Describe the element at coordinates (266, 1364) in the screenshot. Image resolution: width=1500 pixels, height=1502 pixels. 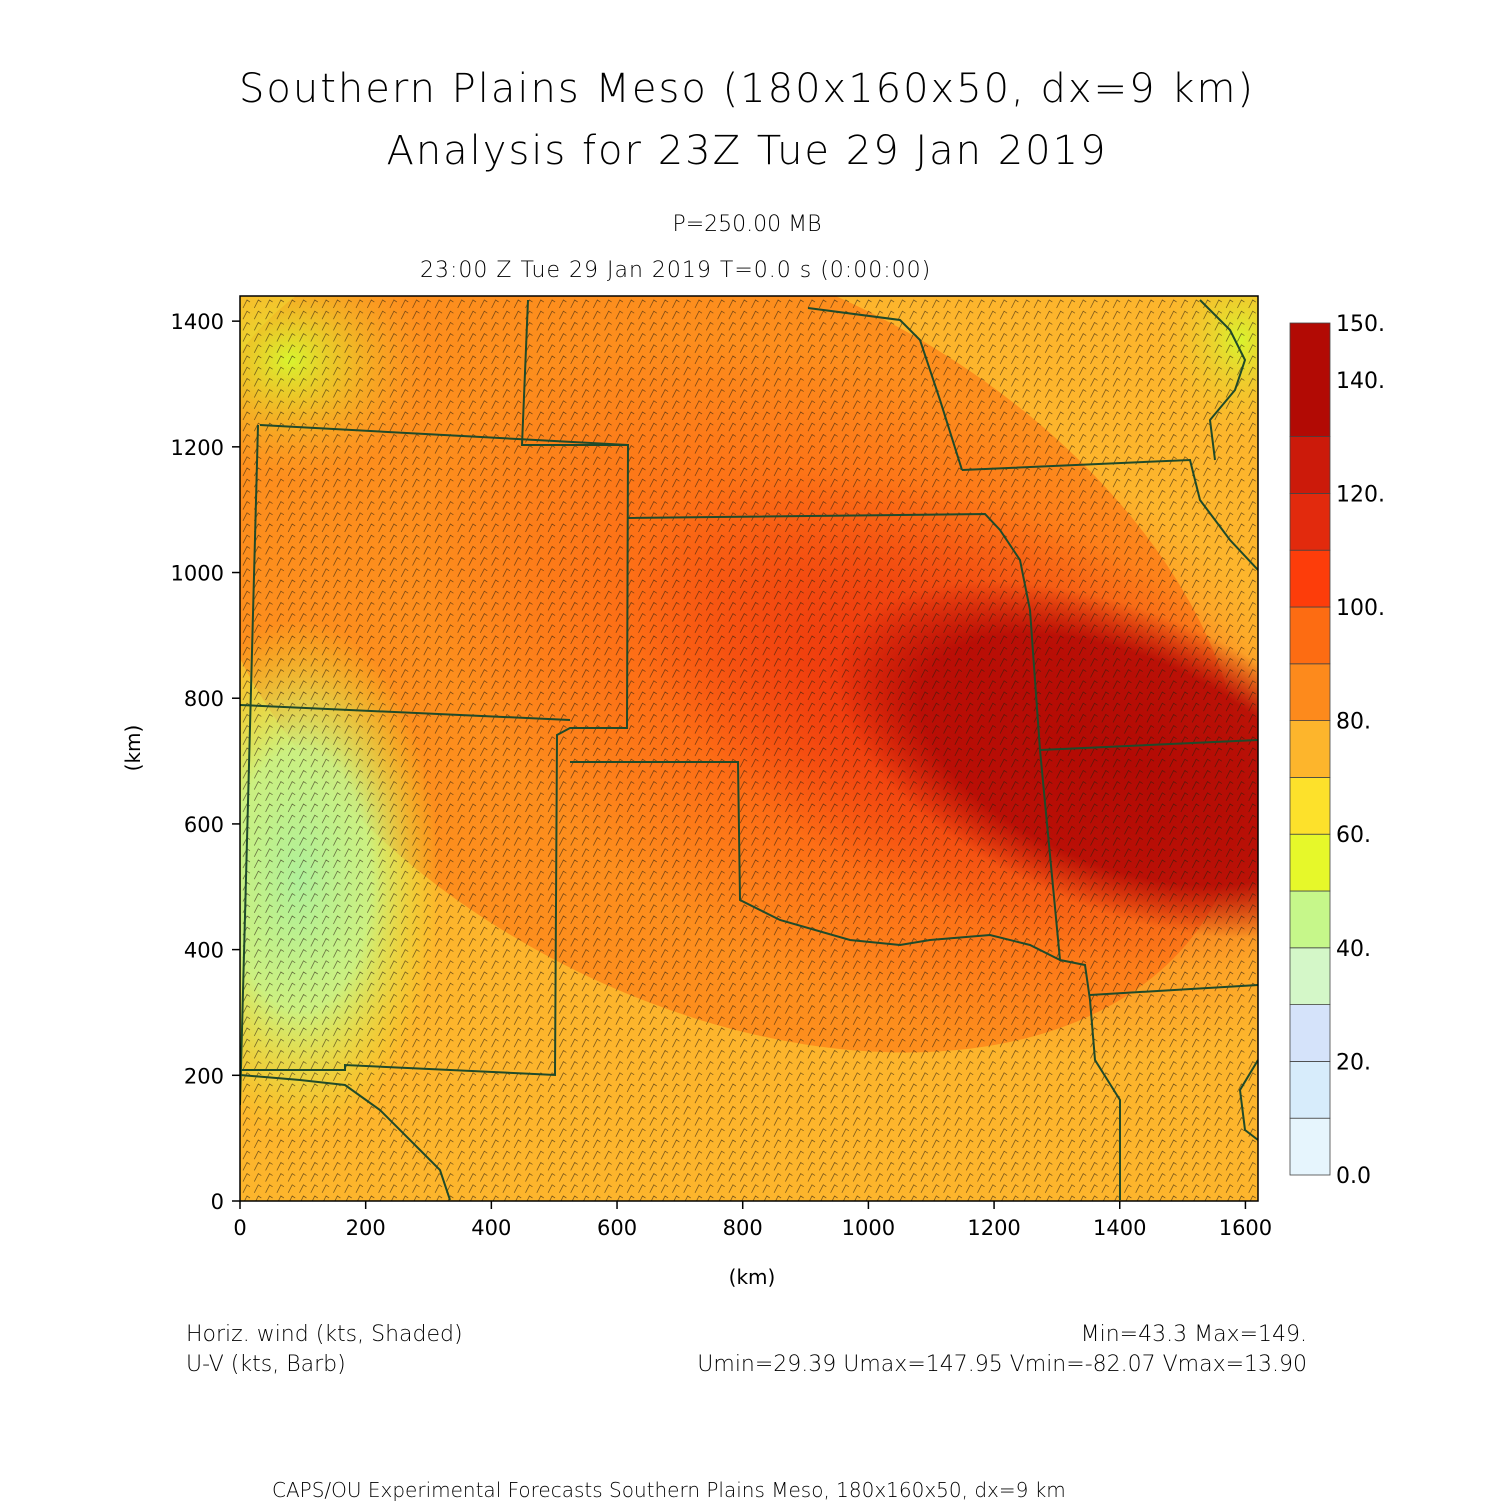
I see `barb-field-description: U-V (kts, Barb)` at that location.